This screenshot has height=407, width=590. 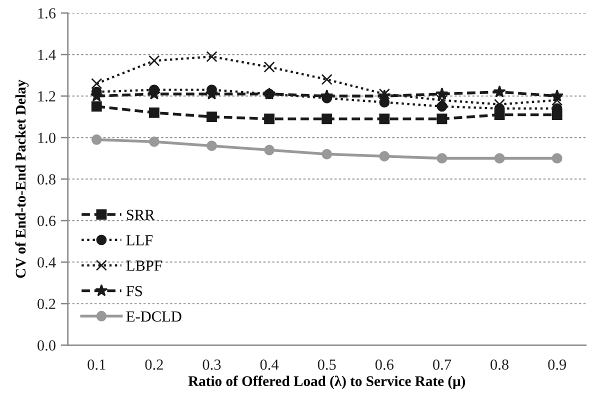 What do you see at coordinates (154, 364) in the screenshot?
I see `x-tick-label: 0.2` at bounding box center [154, 364].